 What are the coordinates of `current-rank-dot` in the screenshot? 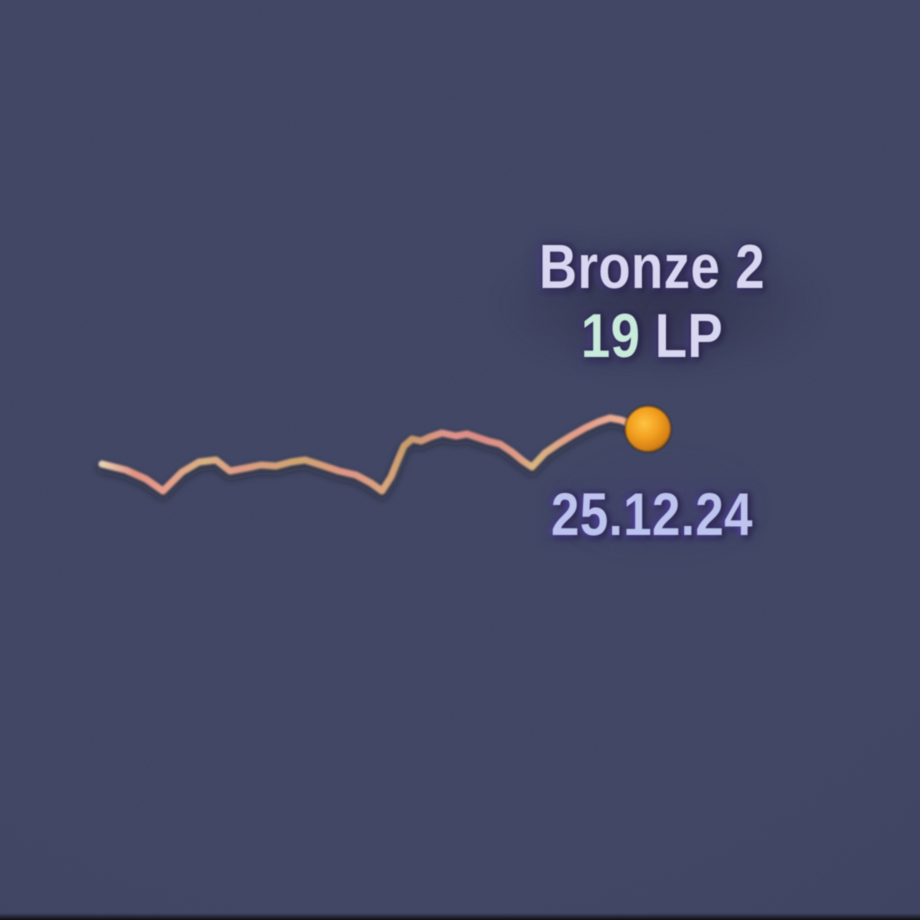 It's located at (648, 429).